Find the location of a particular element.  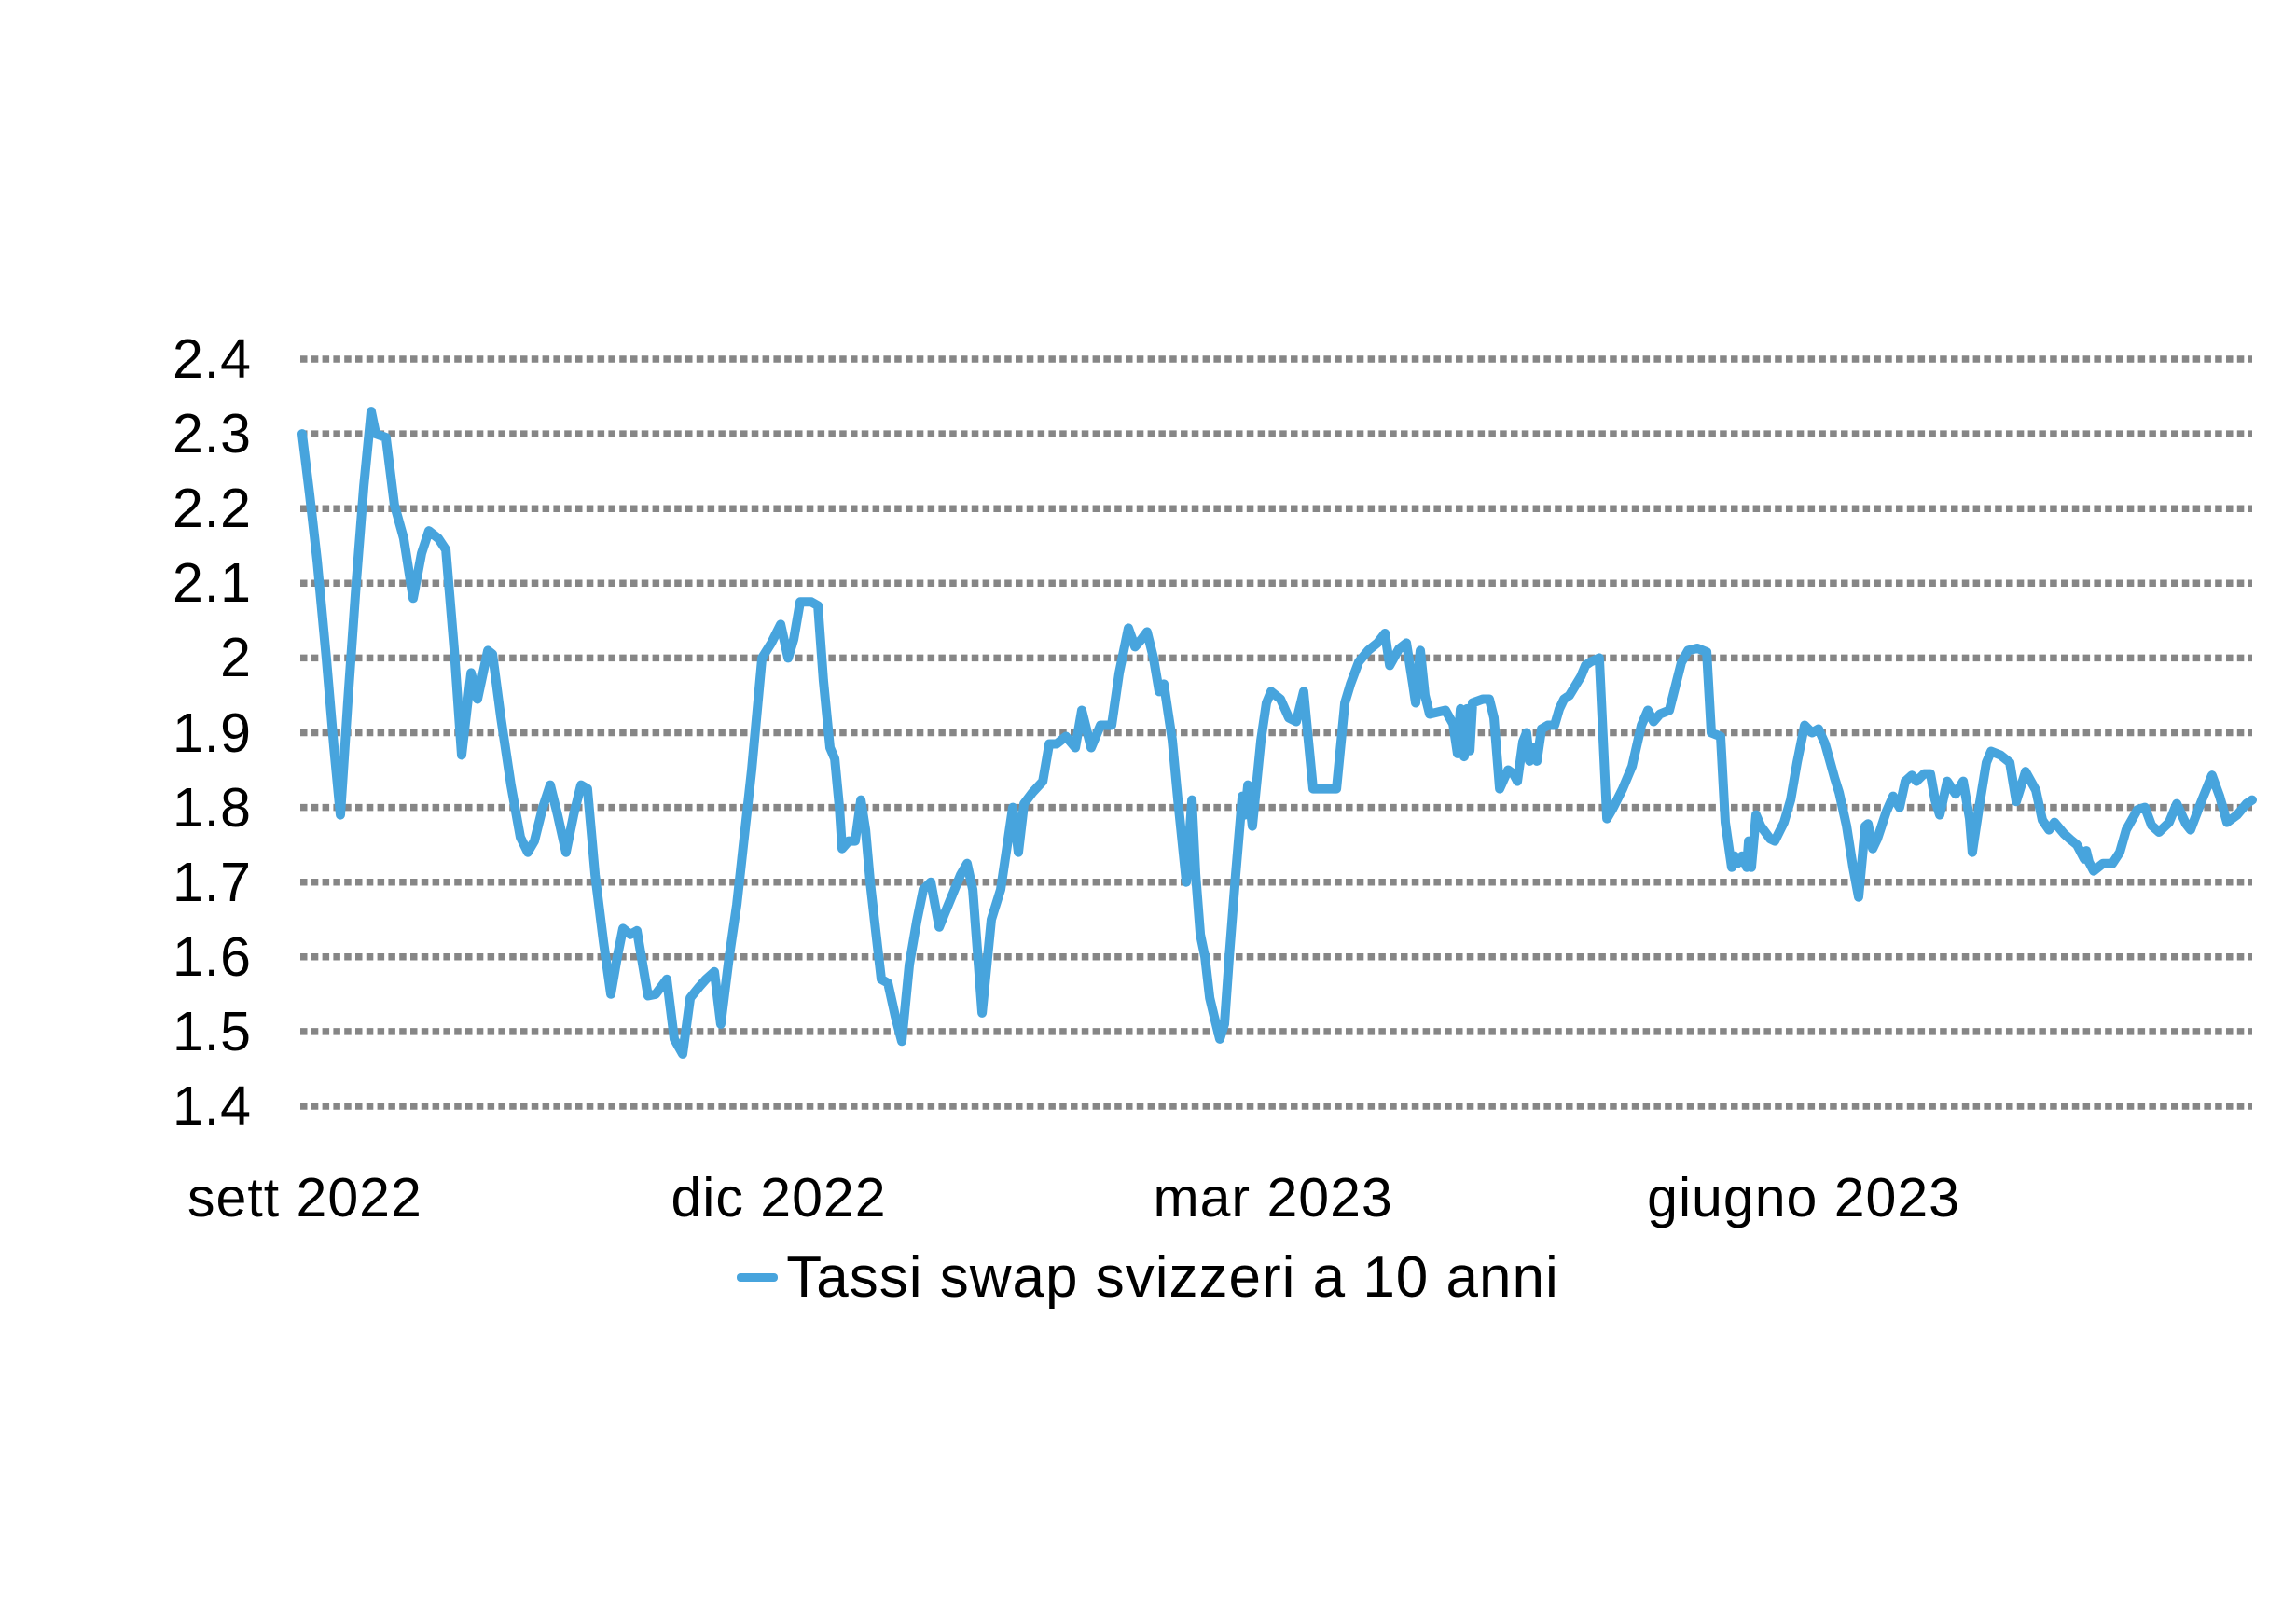

y-tick-label: 2 is located at coordinates (236, 658).